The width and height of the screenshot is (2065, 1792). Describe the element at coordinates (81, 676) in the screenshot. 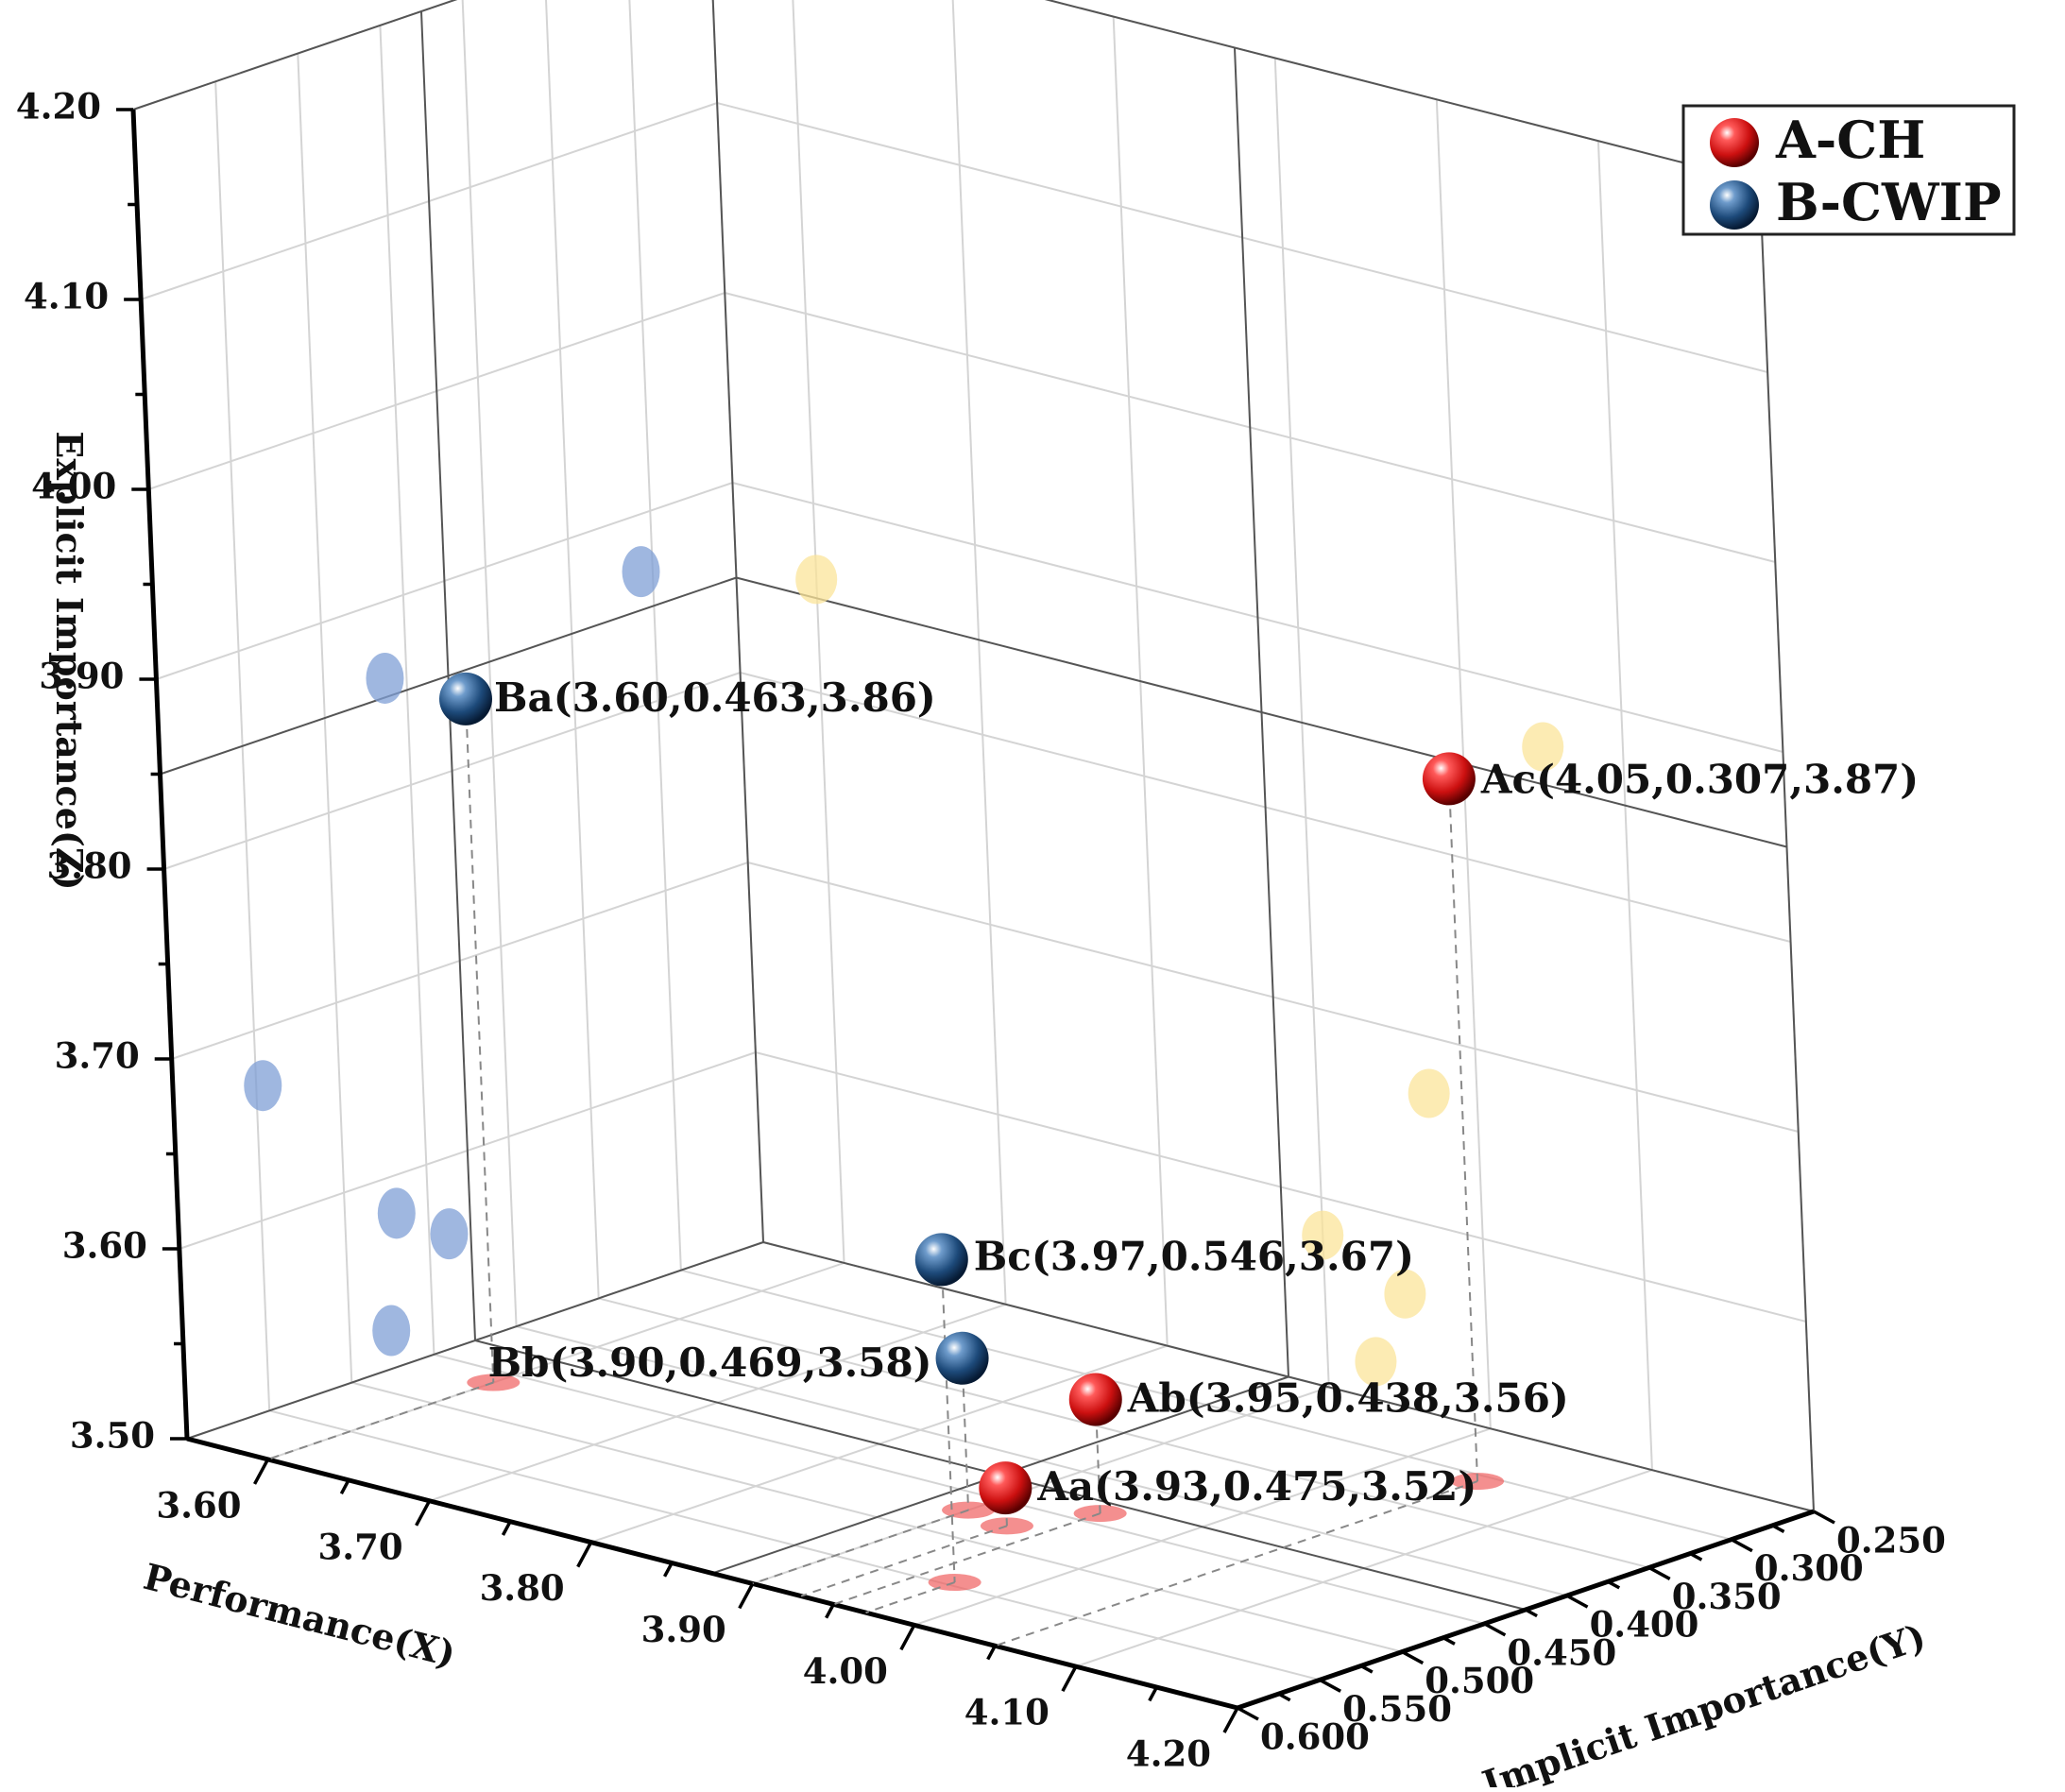

I see `z-axis-tick-label: 3.90` at that location.